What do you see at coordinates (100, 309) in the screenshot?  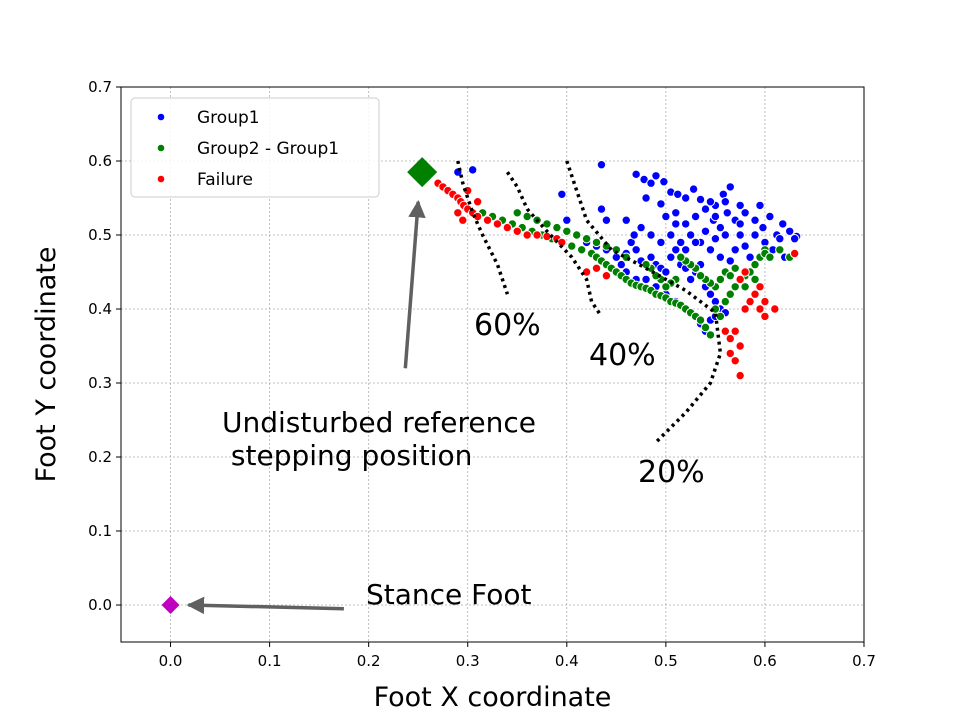 I see `y-tick-label: 0.4` at bounding box center [100, 309].